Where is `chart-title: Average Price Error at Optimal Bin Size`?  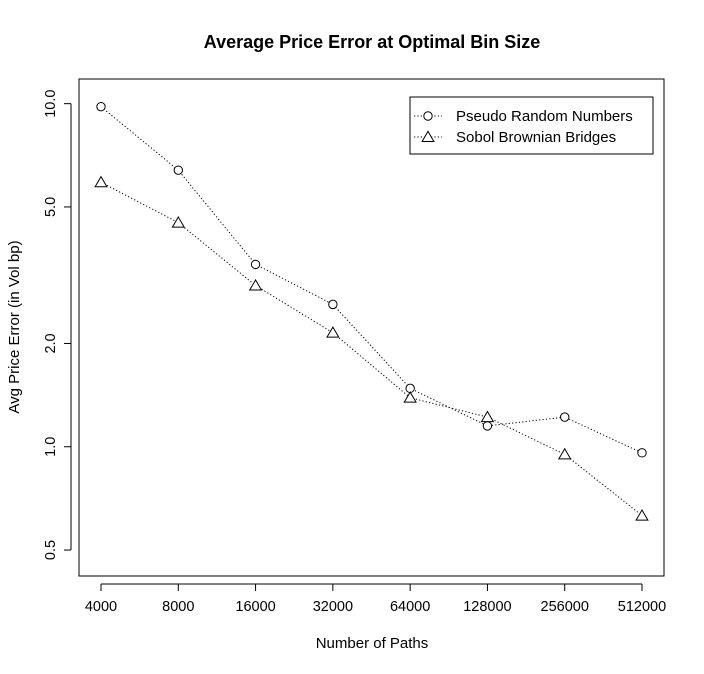
chart-title: Average Price Error at Optimal Bin Size is located at coordinates (372, 42).